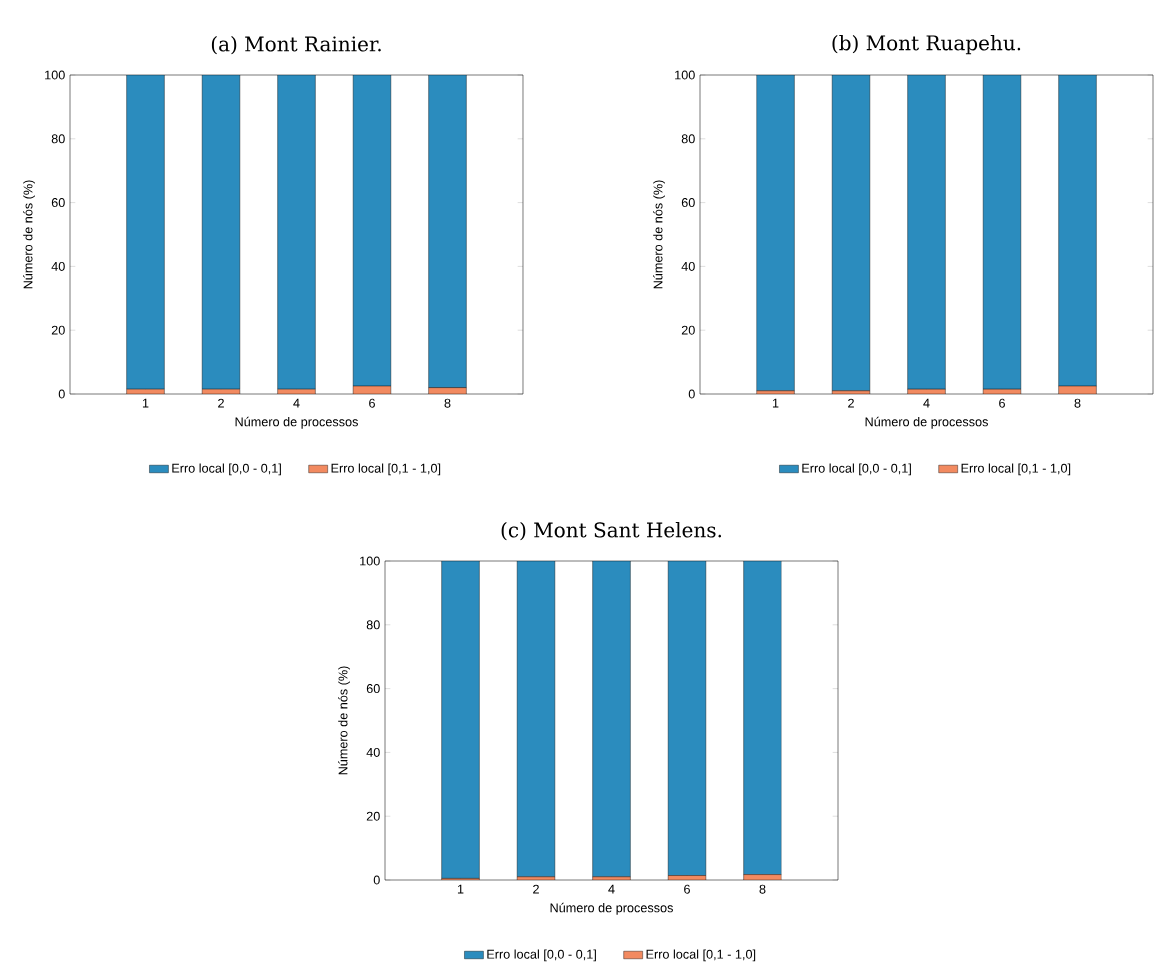 The height and width of the screenshot is (967, 1156). I want to click on chart-title: (b) Mont Ruapehu., so click(926, 44).